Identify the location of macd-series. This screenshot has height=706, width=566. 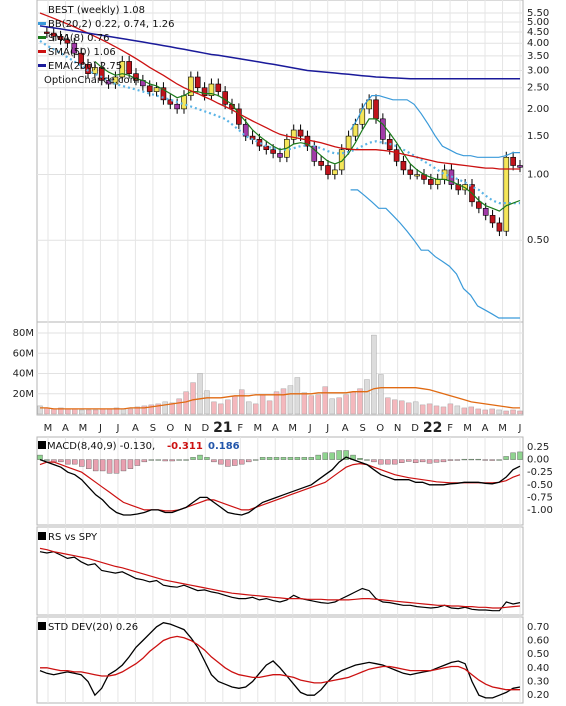
(280, 483).